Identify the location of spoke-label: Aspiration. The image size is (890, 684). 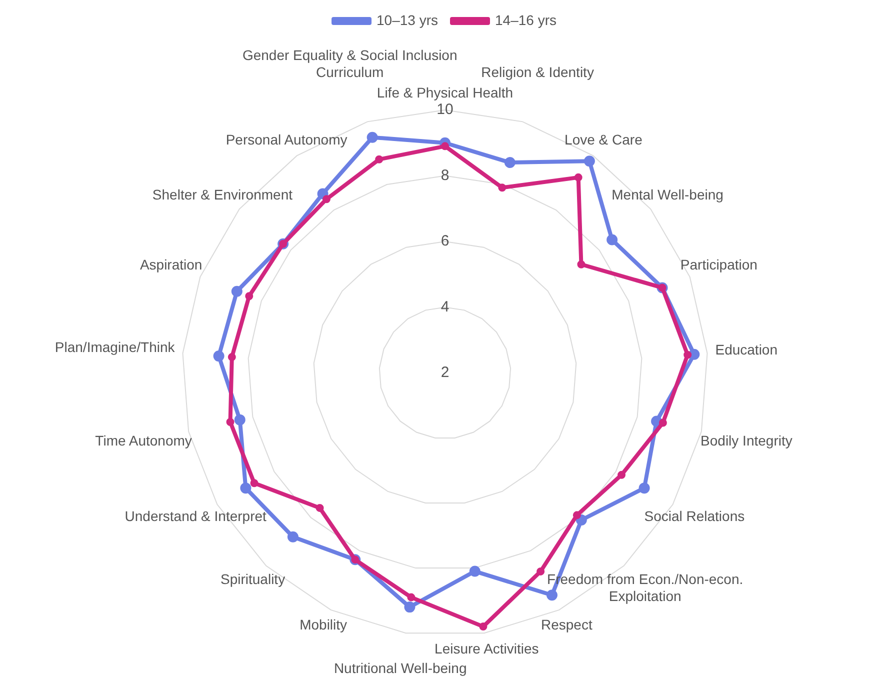
(171, 264).